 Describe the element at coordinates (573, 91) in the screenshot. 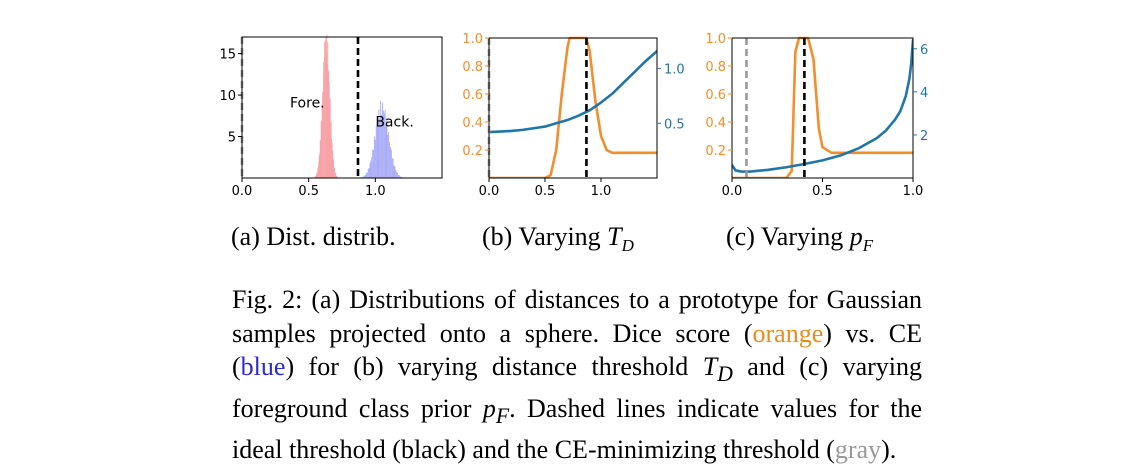

I see `ce-curve` at that location.